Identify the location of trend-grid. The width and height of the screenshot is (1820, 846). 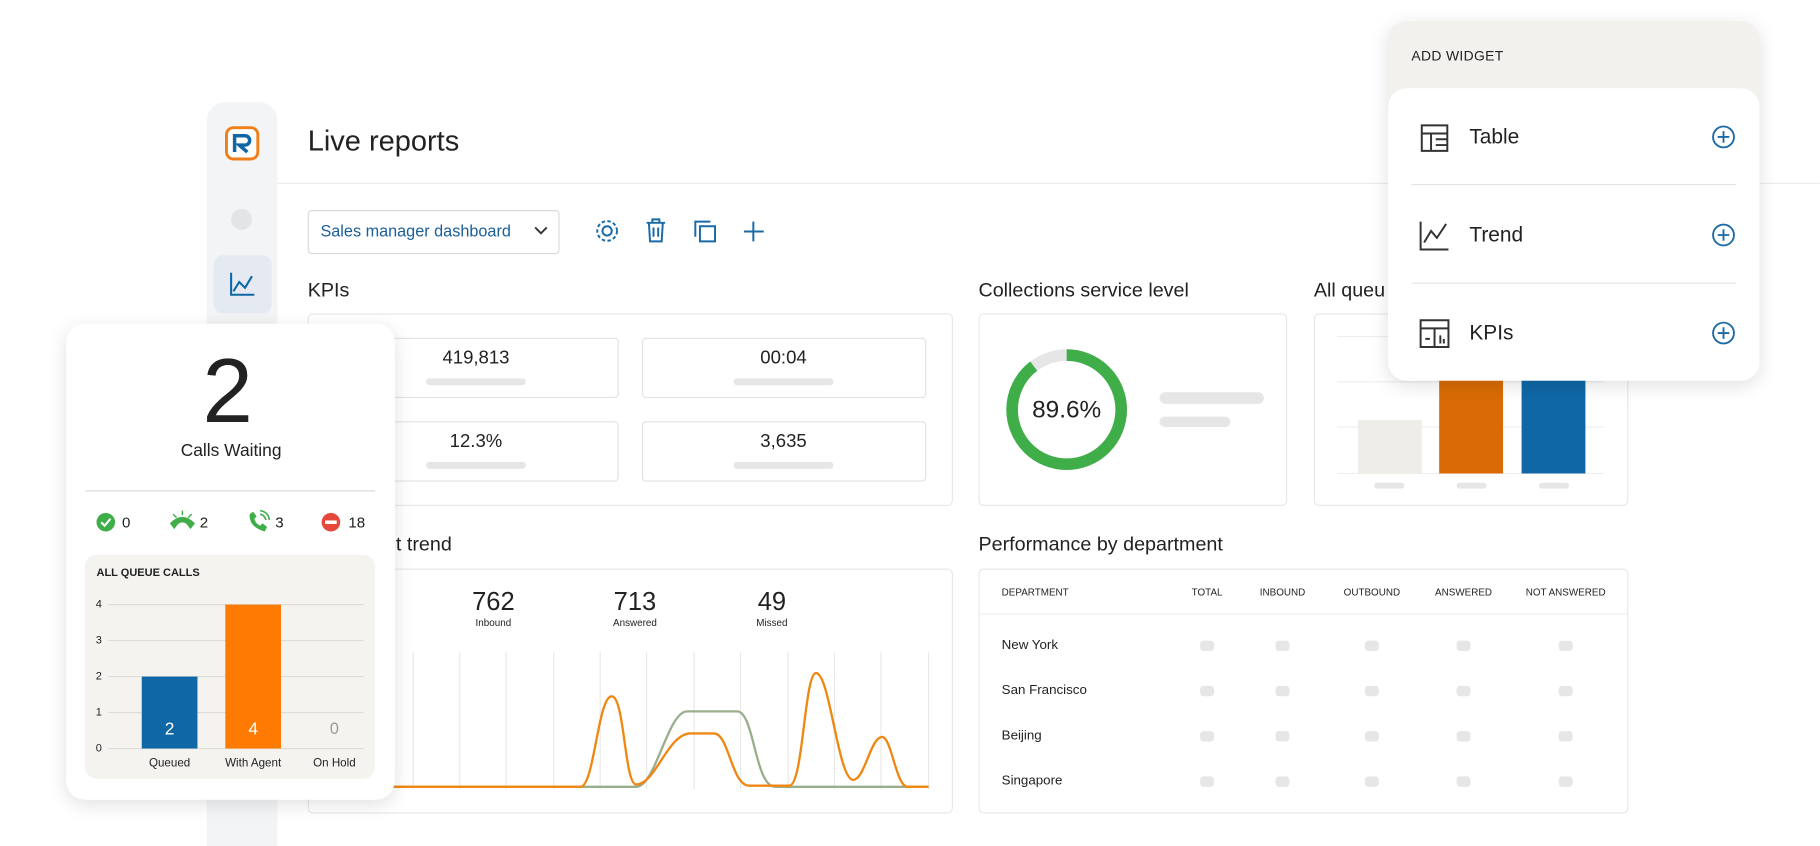
(671, 721).